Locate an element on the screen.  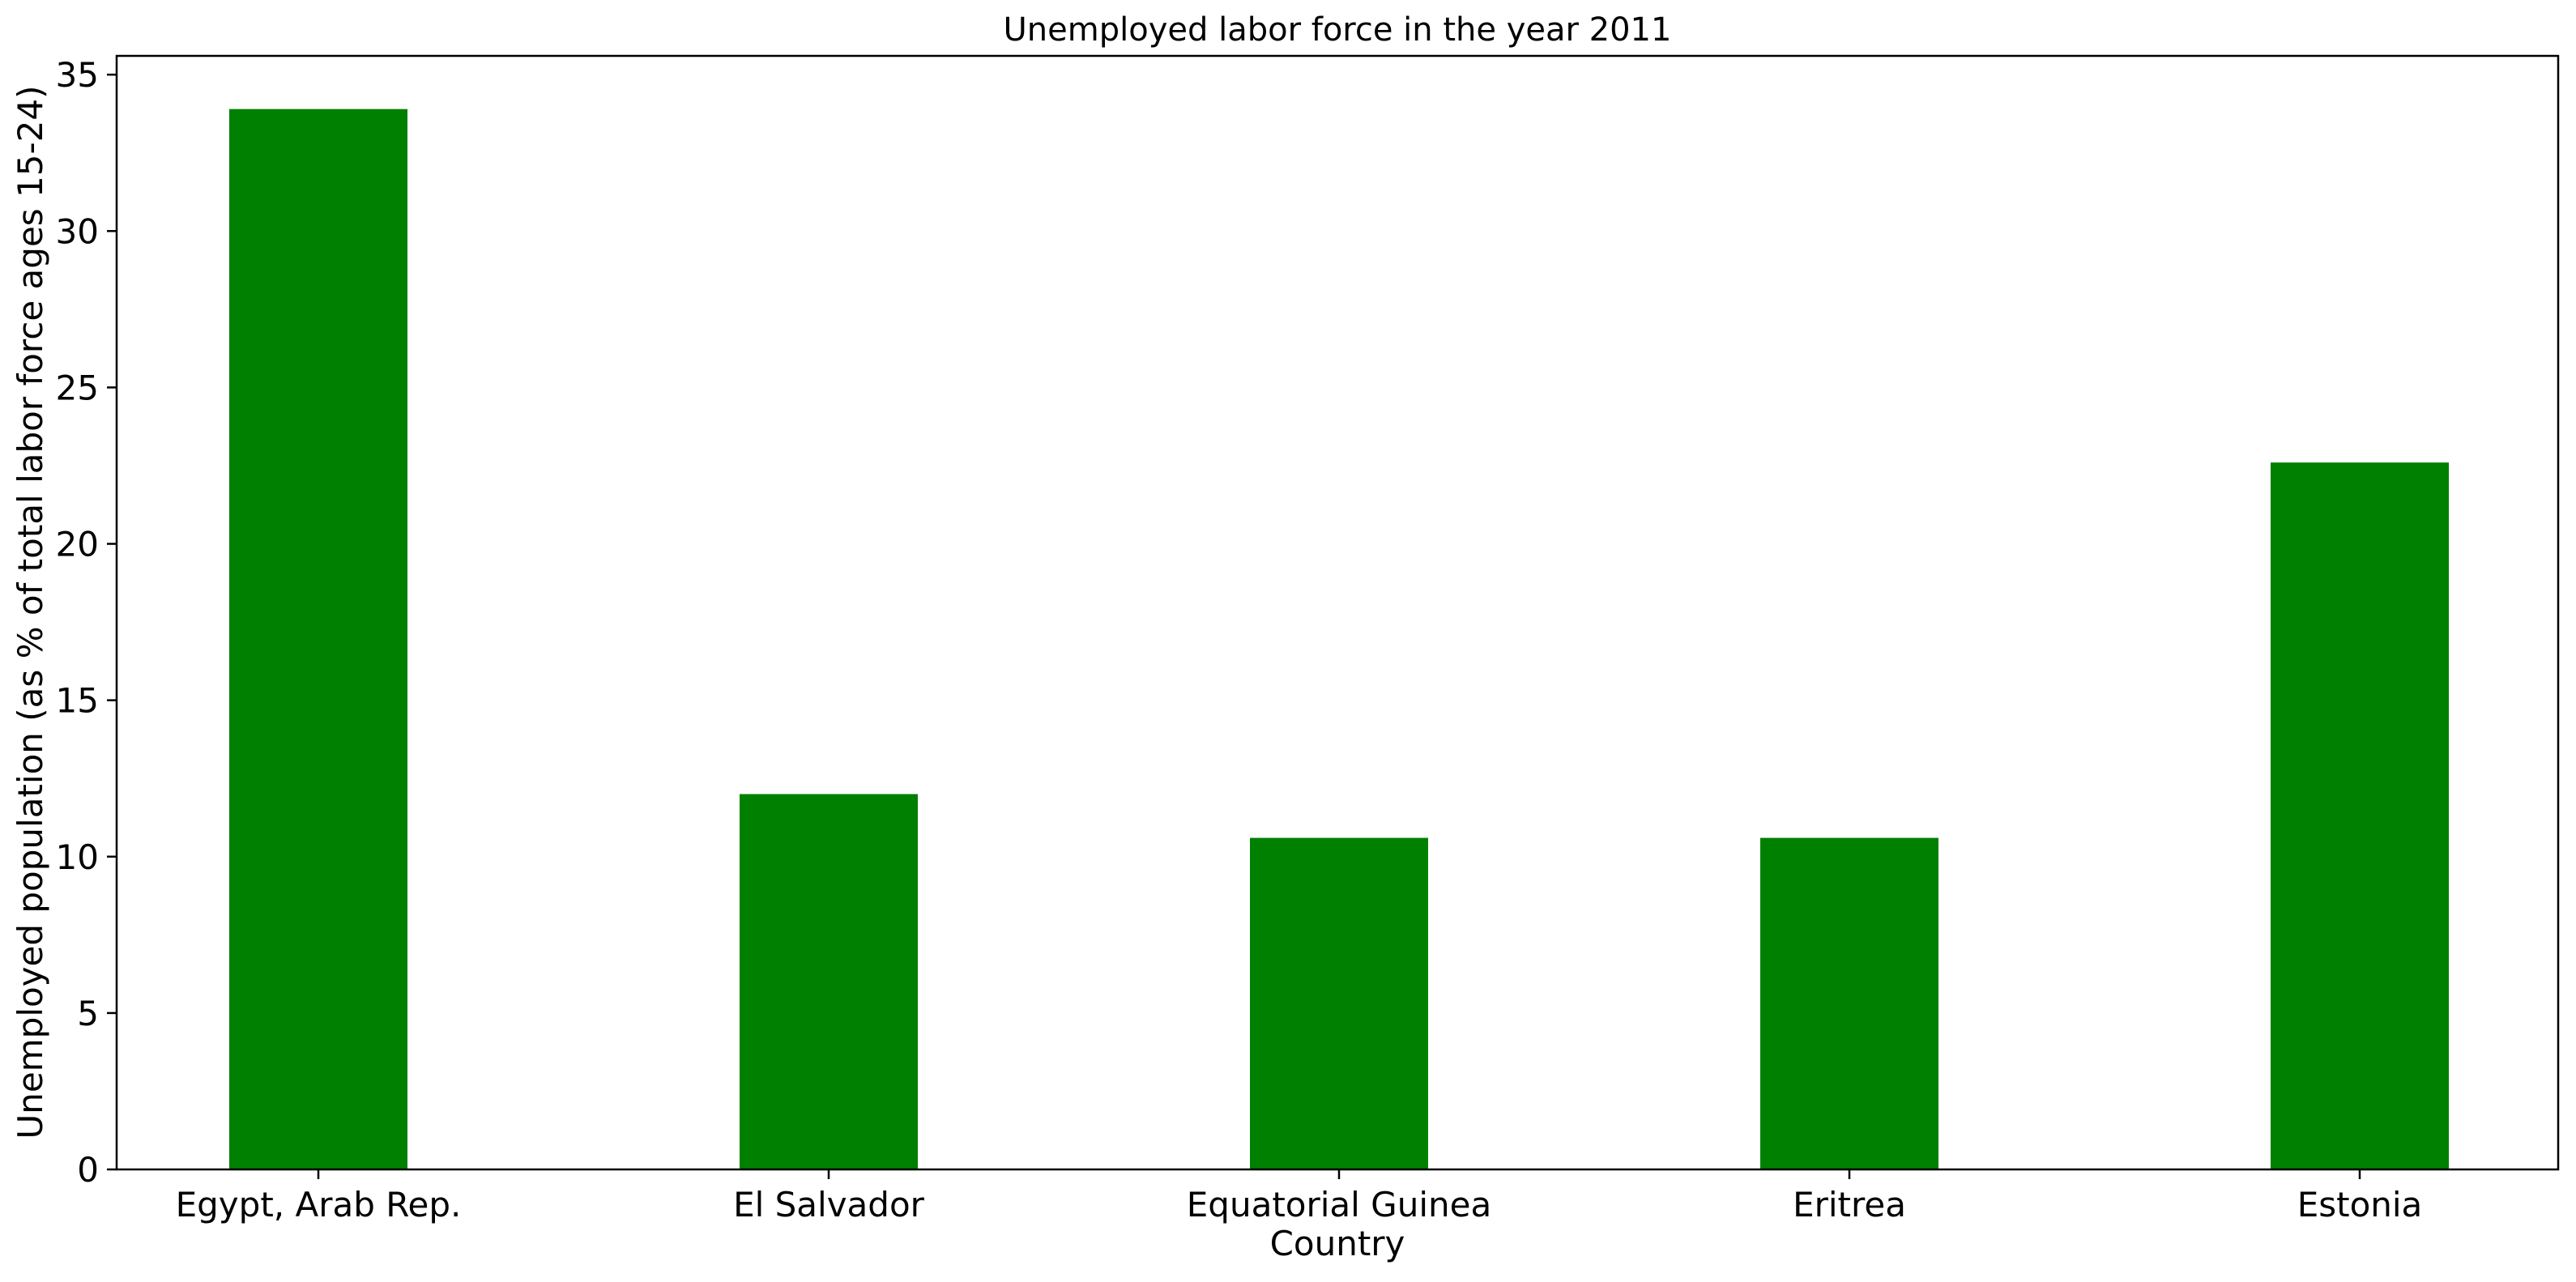
bar-eritrea is located at coordinates (1849, 1003).